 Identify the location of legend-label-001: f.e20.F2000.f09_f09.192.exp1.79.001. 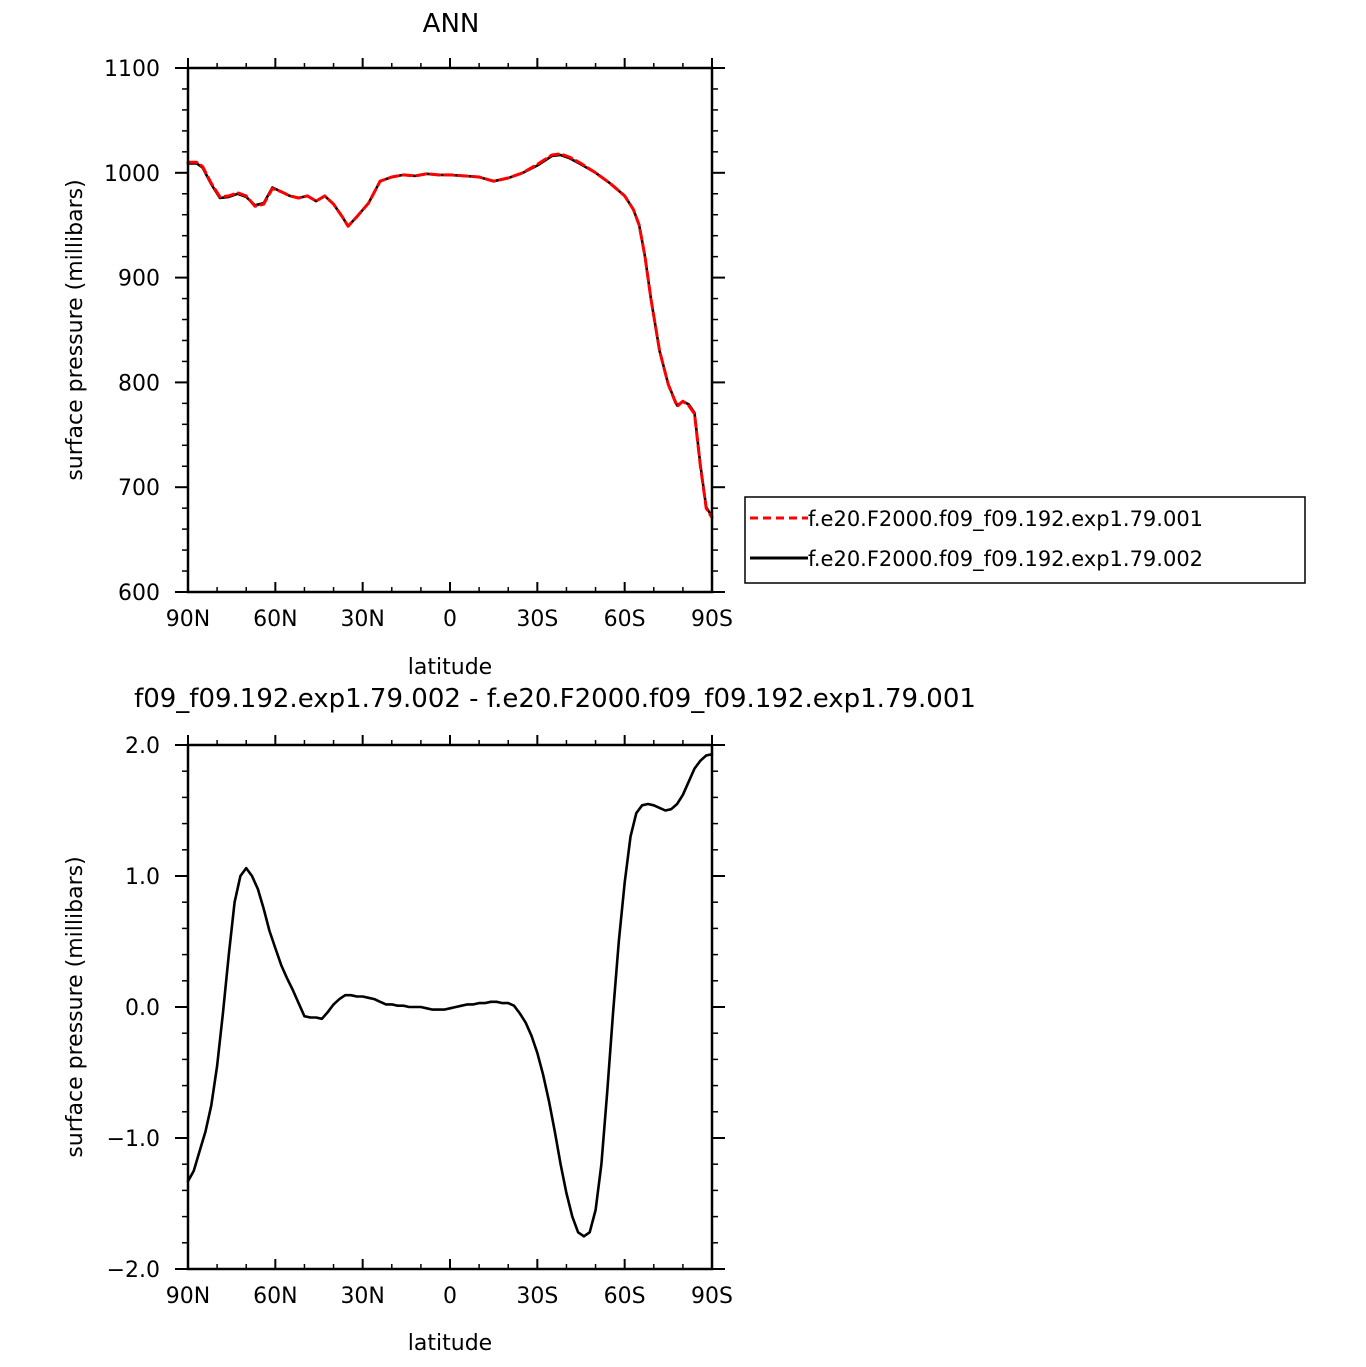
(1005, 519).